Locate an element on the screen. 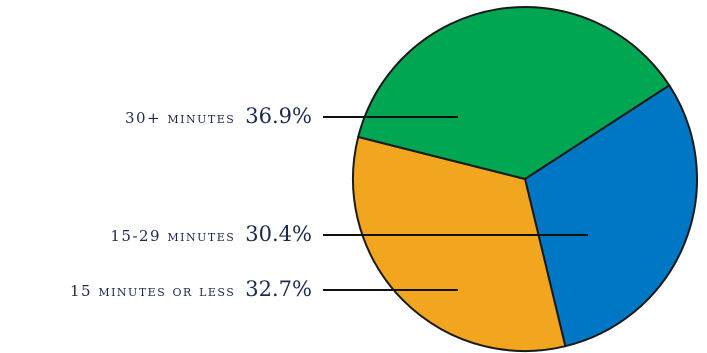 The image size is (707, 353). slice-label-name: 15-29 minutes is located at coordinates (172, 236).